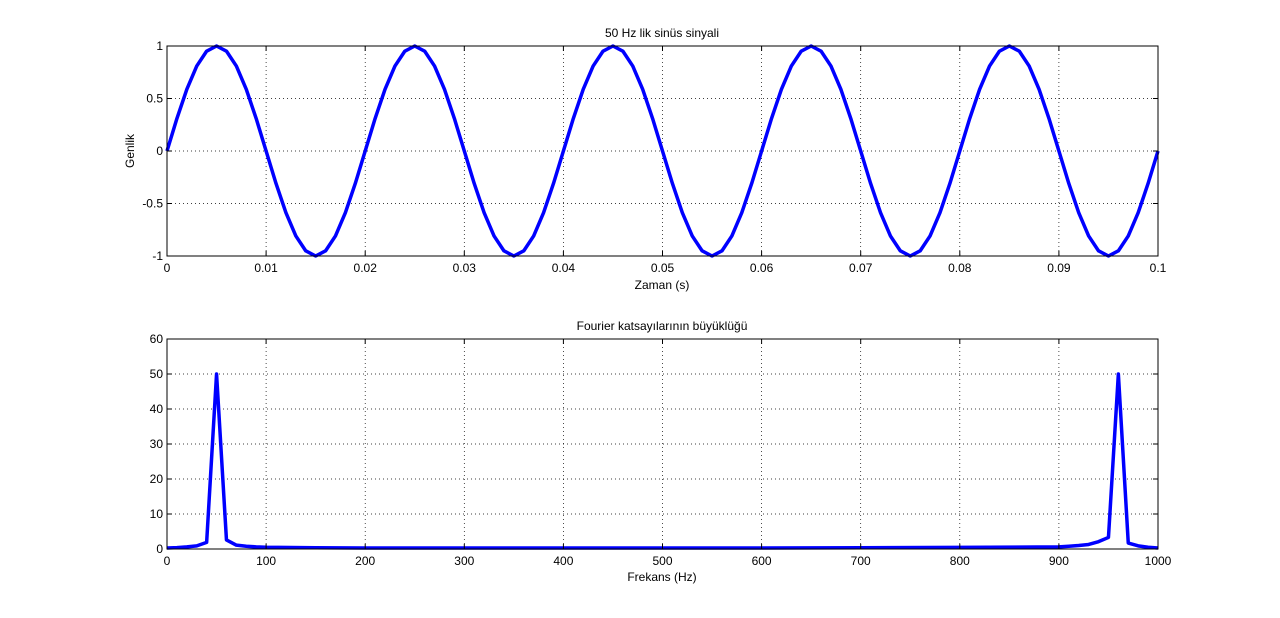 This screenshot has width=1280, height=618. What do you see at coordinates (266, 268) in the screenshot?
I see `x-tick-label: 0.01` at bounding box center [266, 268].